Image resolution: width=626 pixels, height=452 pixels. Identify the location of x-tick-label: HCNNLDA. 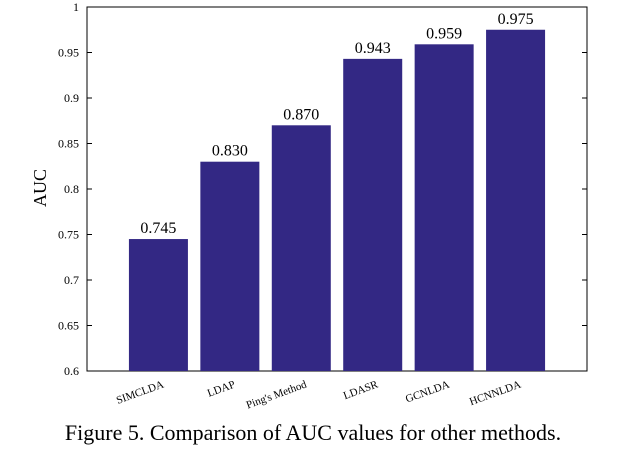
(495, 394).